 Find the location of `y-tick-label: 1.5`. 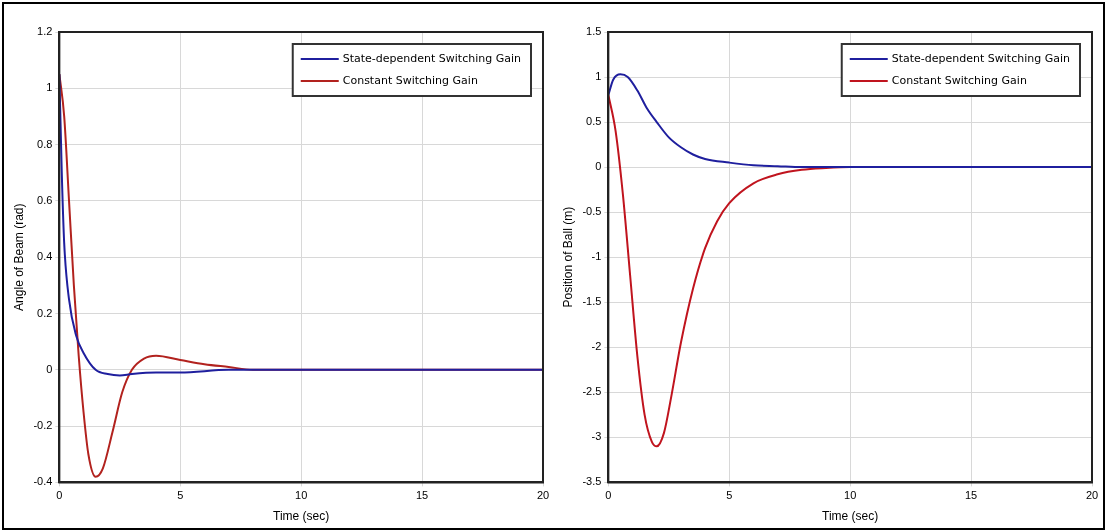

y-tick-label: 1.5 is located at coordinates (594, 31).